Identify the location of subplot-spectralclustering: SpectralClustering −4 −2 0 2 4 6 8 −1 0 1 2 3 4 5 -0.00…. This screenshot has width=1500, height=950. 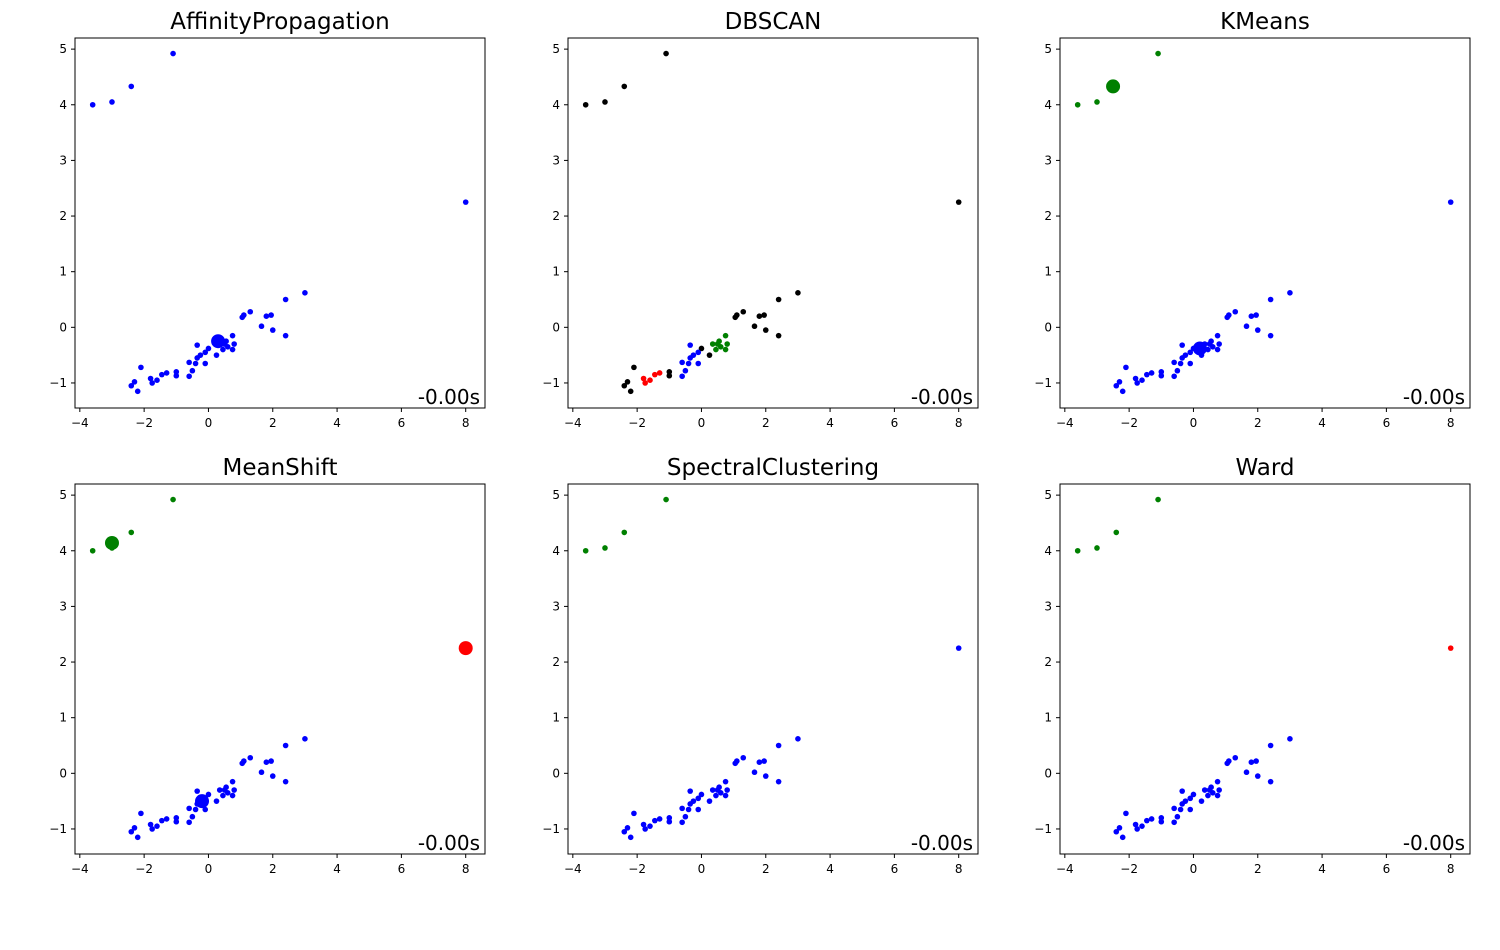
(760, 665).